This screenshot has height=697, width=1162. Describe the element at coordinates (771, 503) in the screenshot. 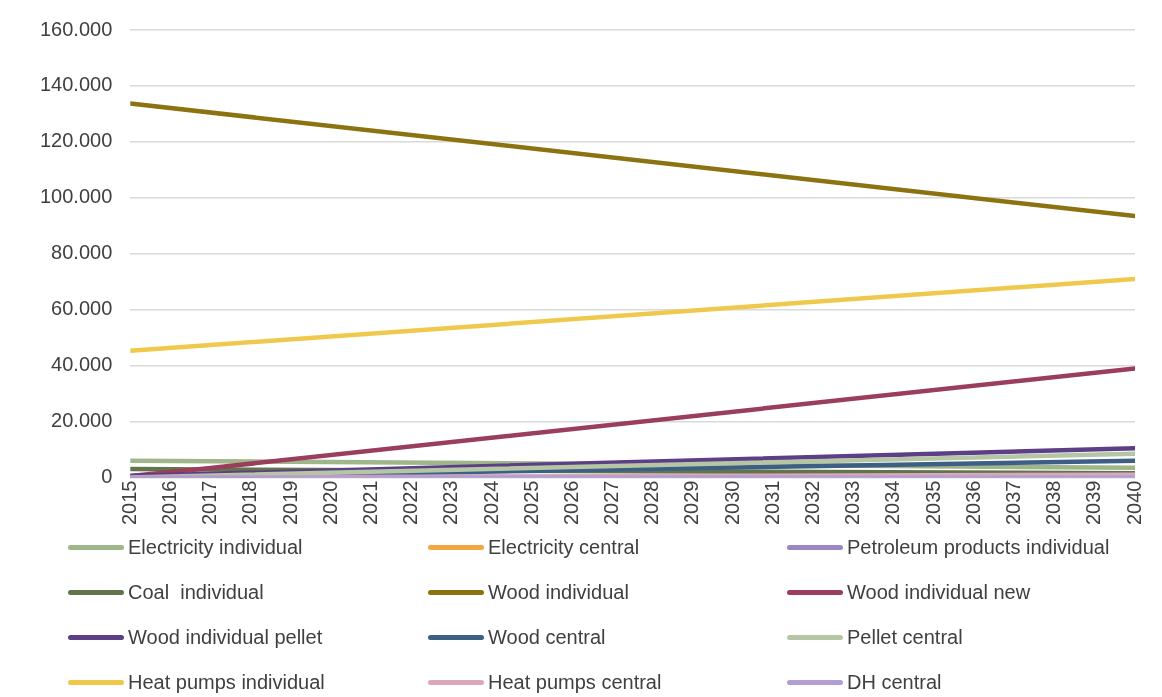

I see `x-tick-label: 2031` at that location.